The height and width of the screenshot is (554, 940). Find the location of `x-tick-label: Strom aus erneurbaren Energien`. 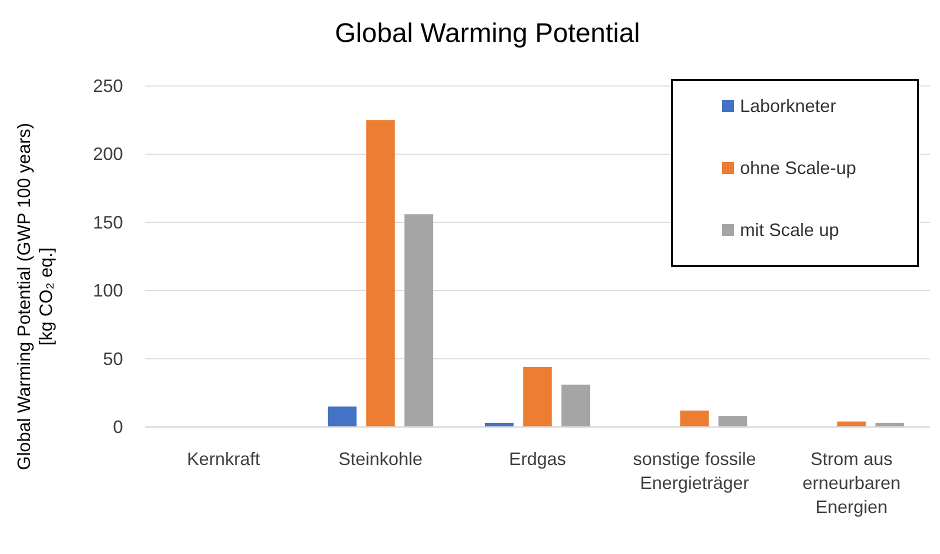

x-tick-label: Strom aus erneurbaren Energien is located at coordinates (851, 483).